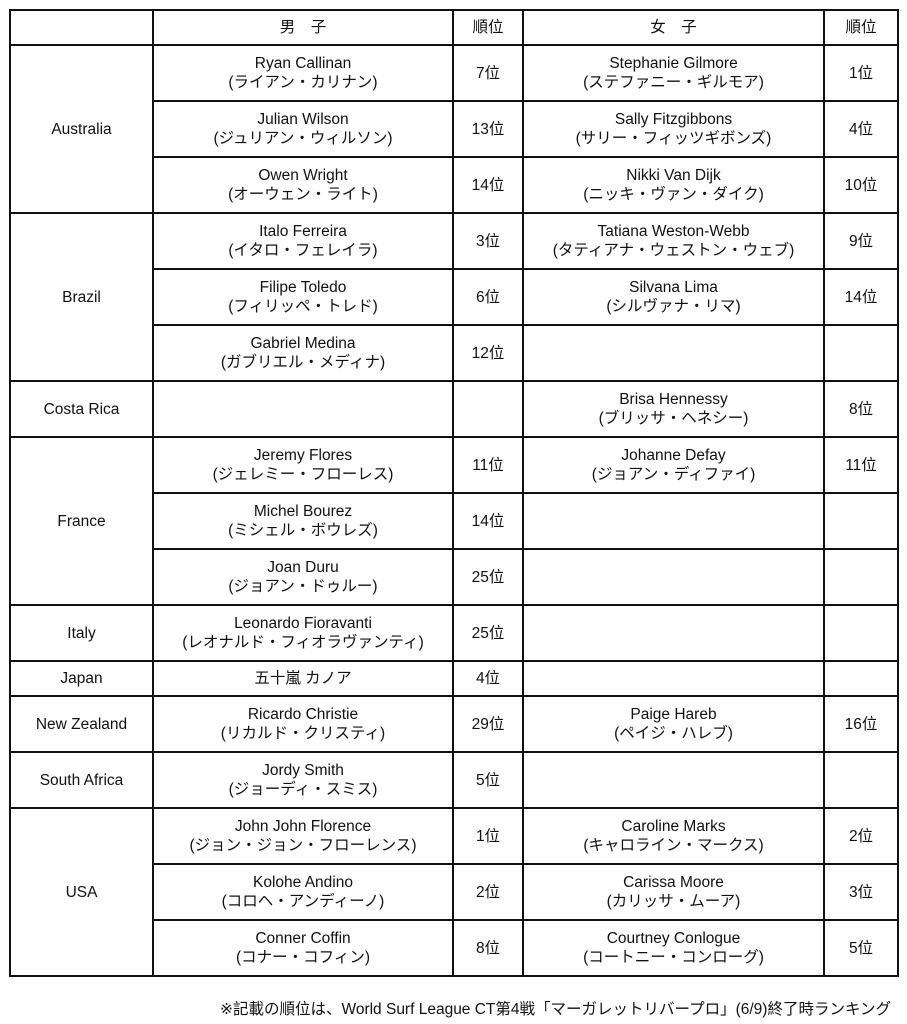 The width and height of the screenshot is (907, 1024). I want to click on male-name-cell: Leonardo Fioravanti (レオナルド・フィオラヴァンティ), so click(303, 633).